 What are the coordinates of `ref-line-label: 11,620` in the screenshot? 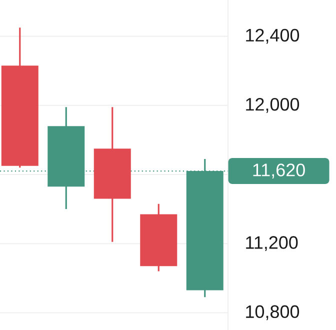 It's located at (279, 171).